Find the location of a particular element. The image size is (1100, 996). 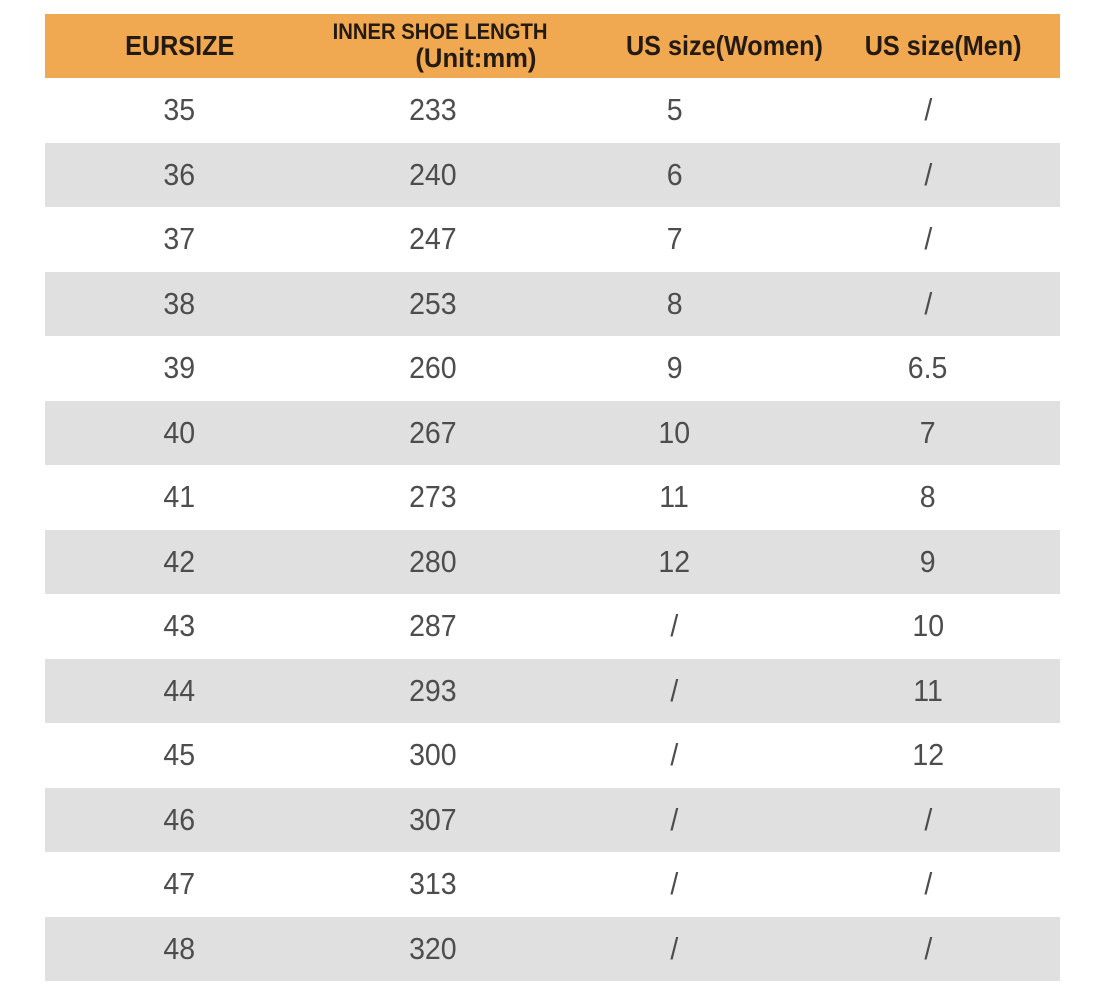

table-row: 47 313 / / is located at coordinates (552, 884).